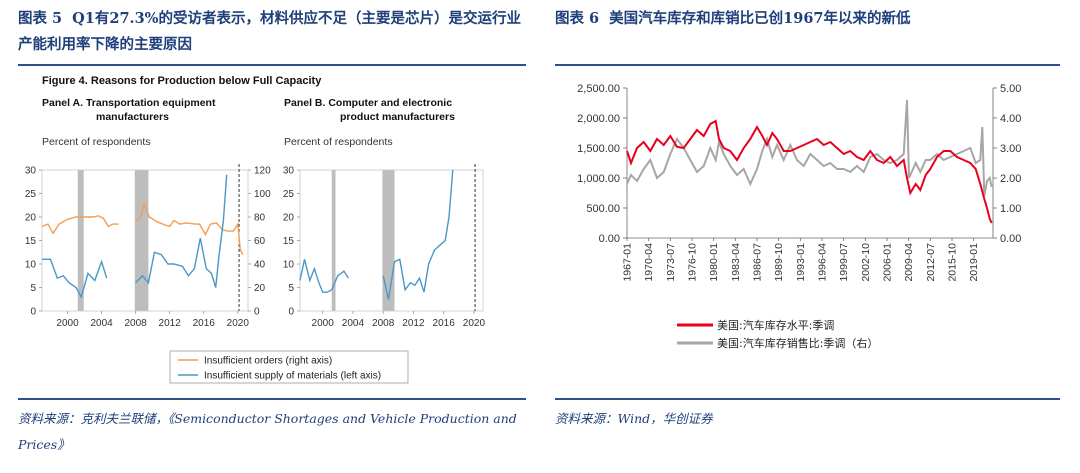  I want to click on x-tick-label: 2012-07, so click(931, 262).